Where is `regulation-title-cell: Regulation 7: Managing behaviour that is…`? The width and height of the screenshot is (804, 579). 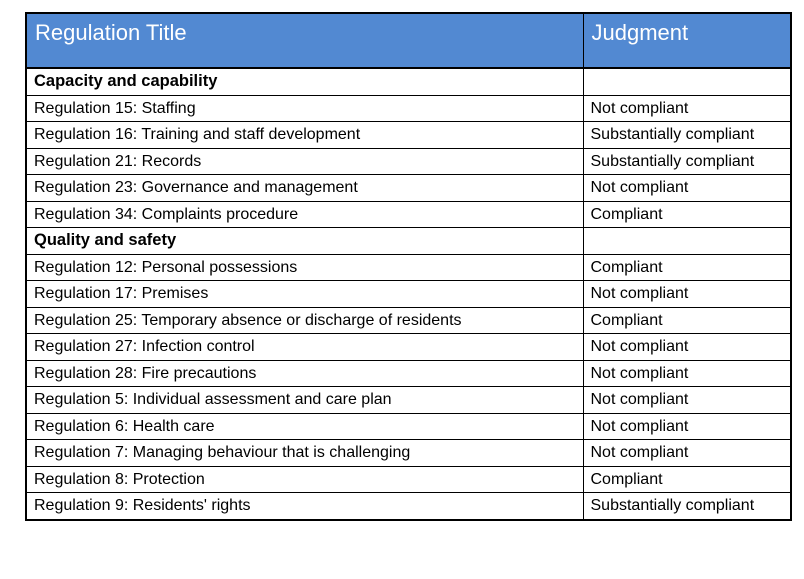
regulation-title-cell: Regulation 7: Managing behaviour that is… is located at coordinates (304, 453).